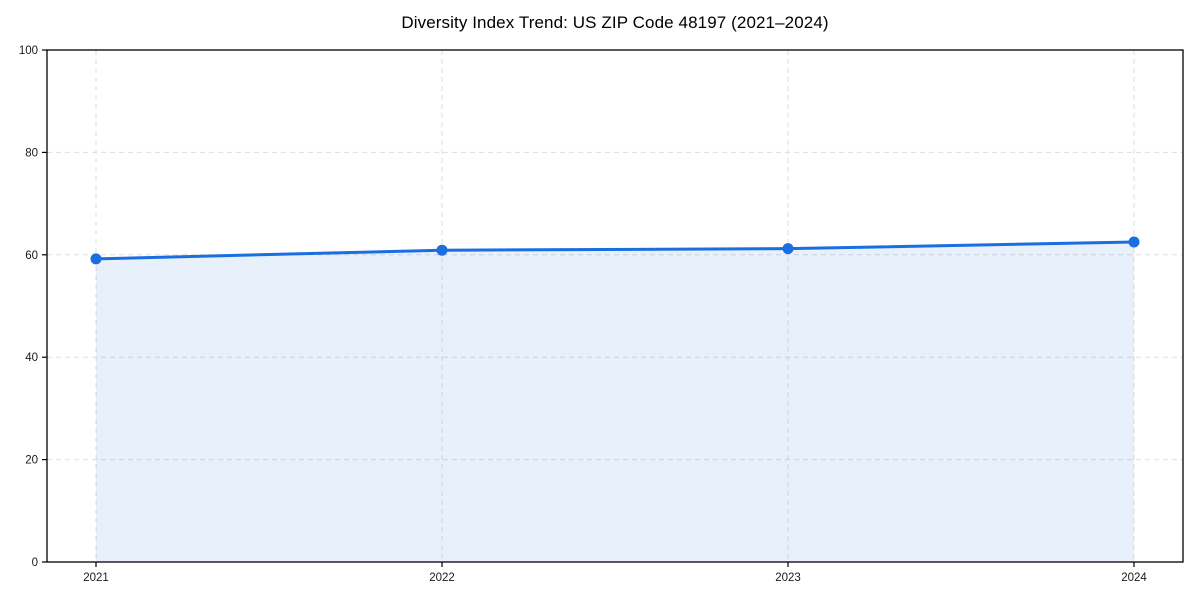 This screenshot has width=1200, height=600. I want to click on y-tick-label: 20, so click(31, 461).